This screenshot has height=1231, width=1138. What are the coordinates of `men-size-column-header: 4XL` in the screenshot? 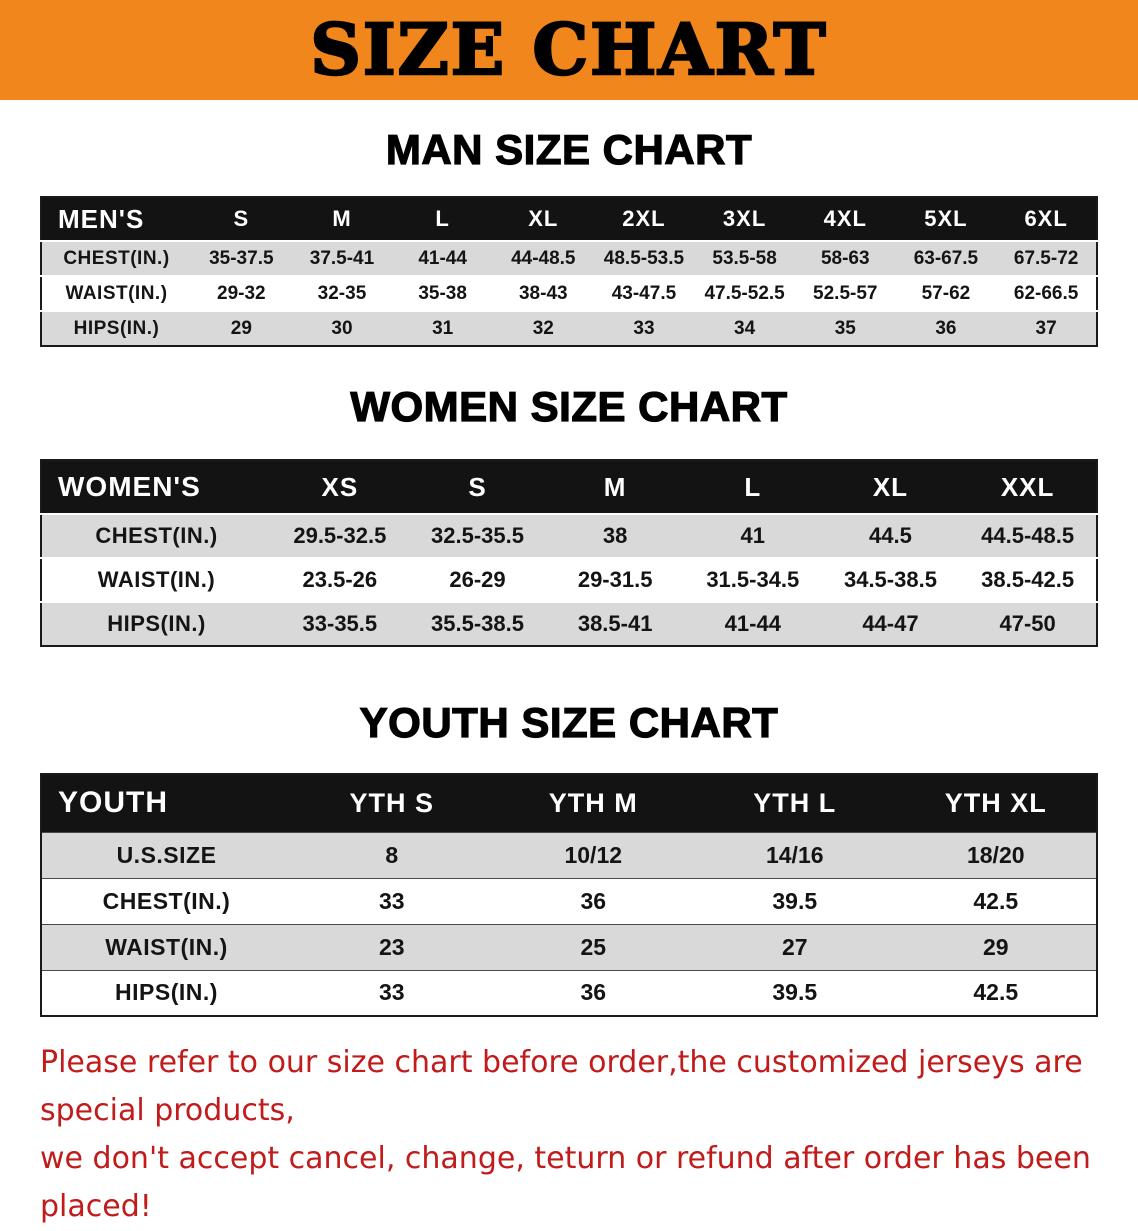 It's located at (845, 218).